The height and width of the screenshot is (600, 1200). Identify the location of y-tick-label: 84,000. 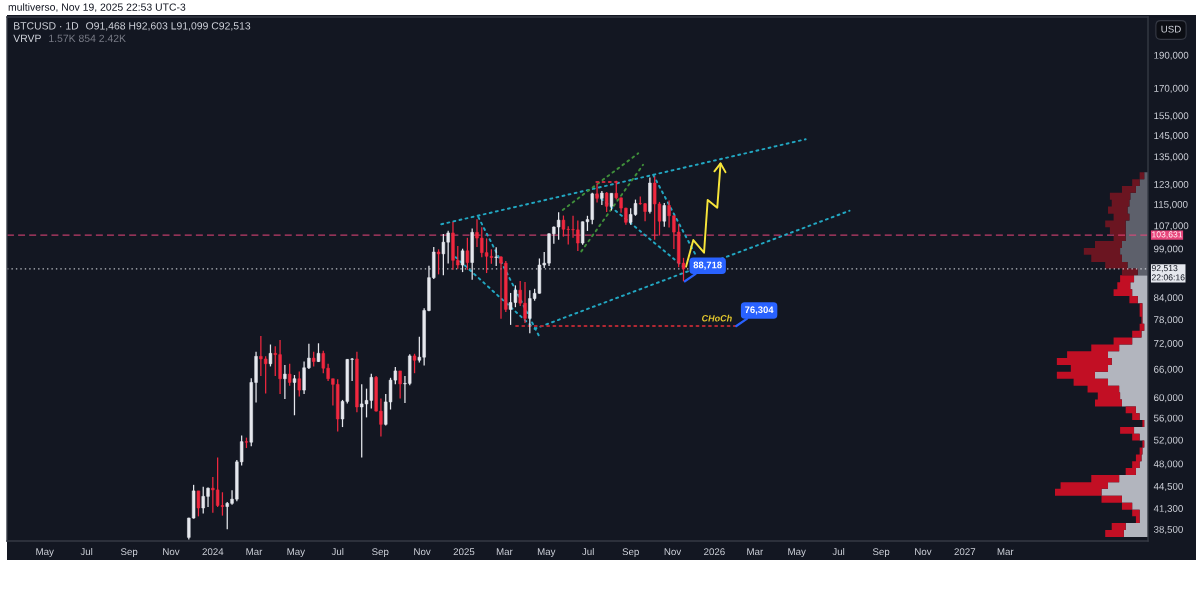
(1168, 298).